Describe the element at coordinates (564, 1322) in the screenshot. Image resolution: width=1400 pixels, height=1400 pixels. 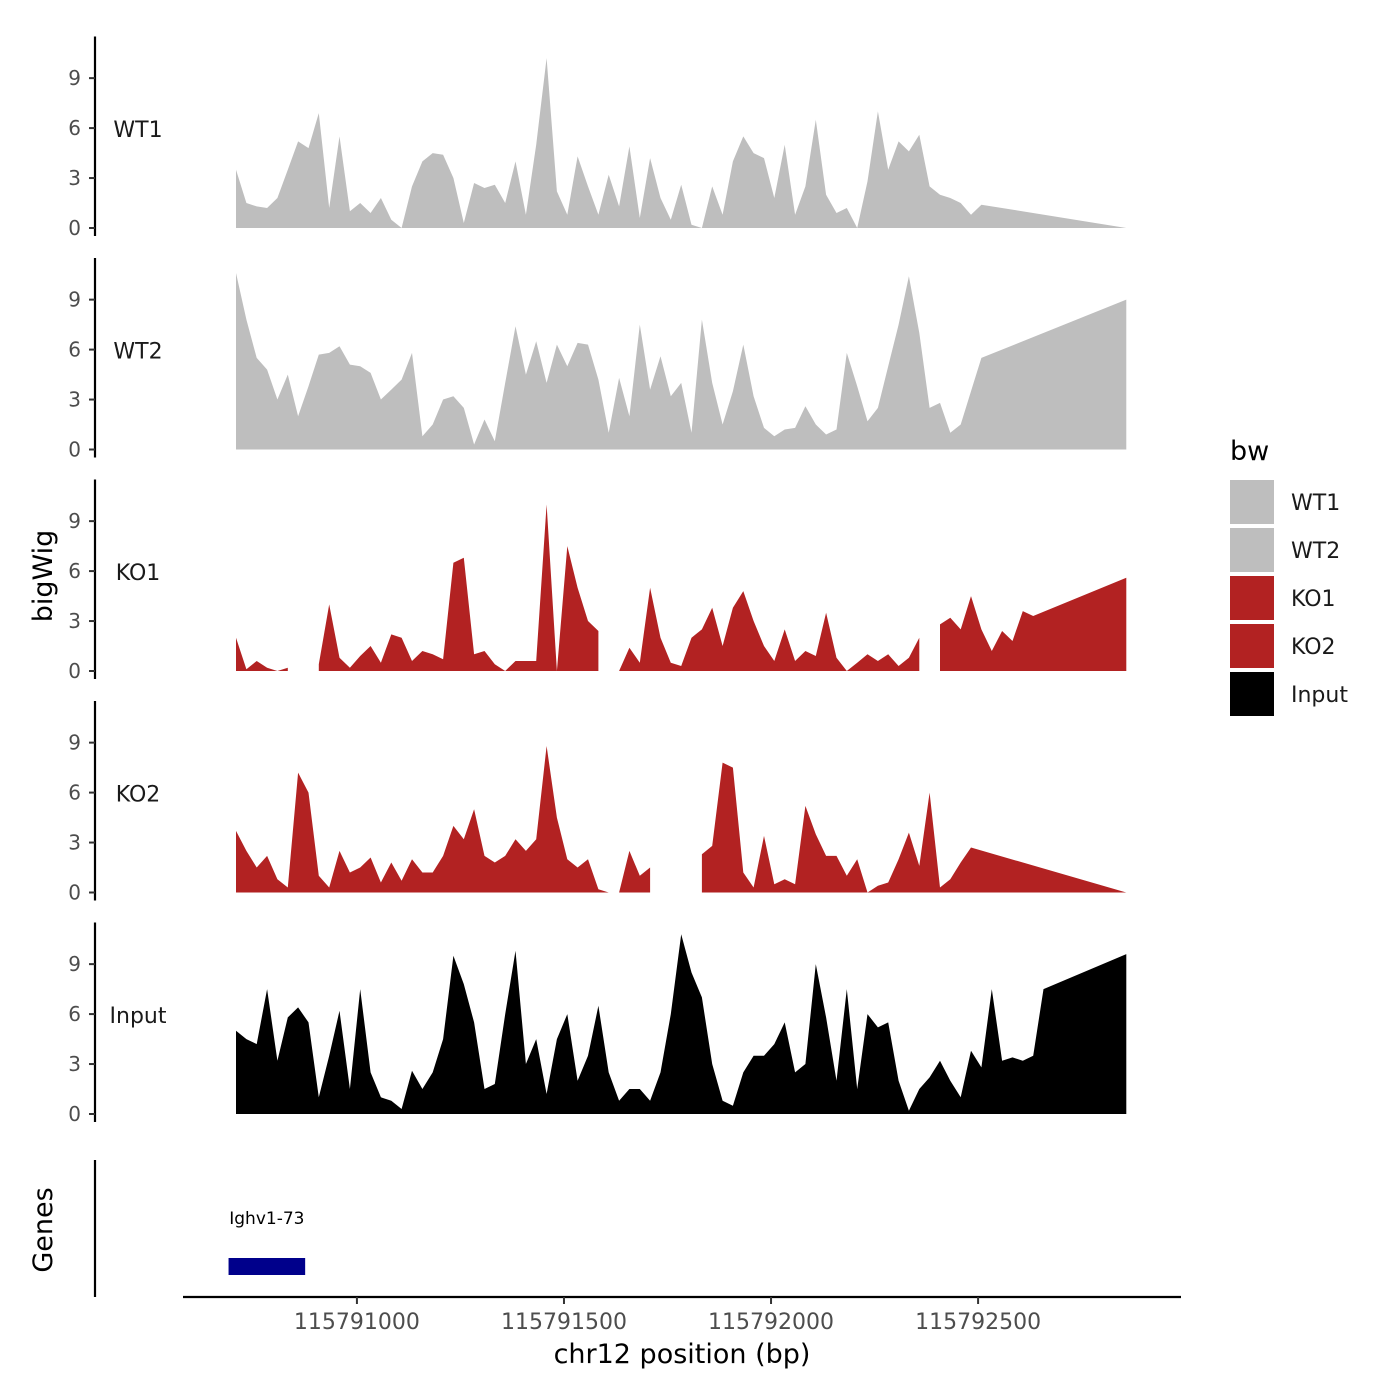
I see `x-tick-label: 115791500` at that location.